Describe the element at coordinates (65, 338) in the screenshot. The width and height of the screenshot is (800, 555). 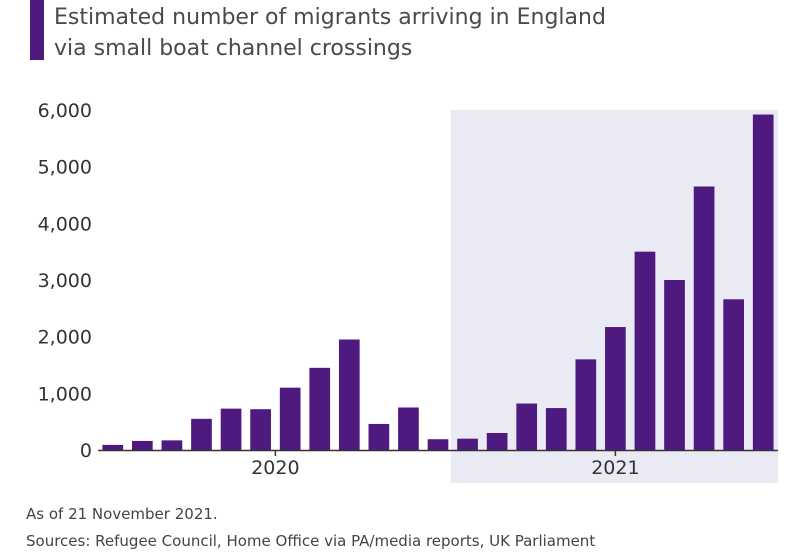
I see `y-tick-label: 2,000` at that location.